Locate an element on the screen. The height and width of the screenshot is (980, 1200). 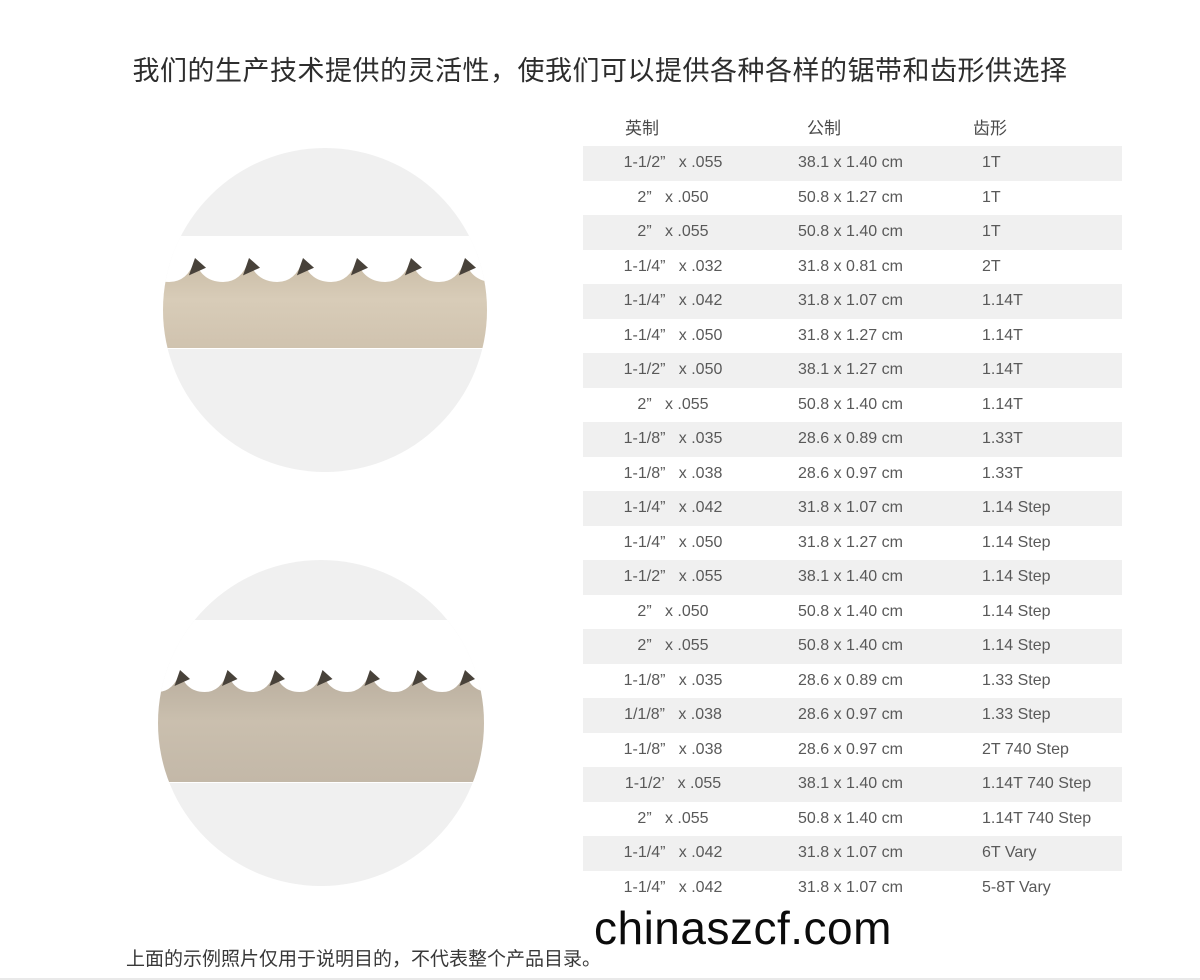
table-row: 1-1/4” x .032 31.8 x 0.81 cm 2T is located at coordinates (852, 267).